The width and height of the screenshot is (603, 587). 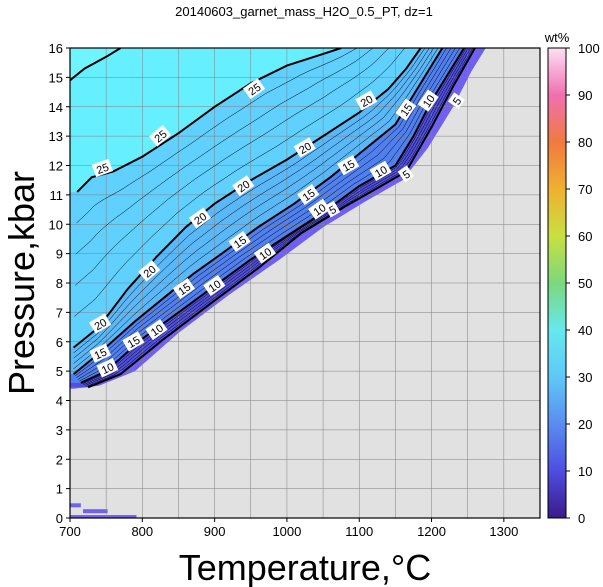 I want to click on y-tick-label: 10, so click(x=56, y=224).